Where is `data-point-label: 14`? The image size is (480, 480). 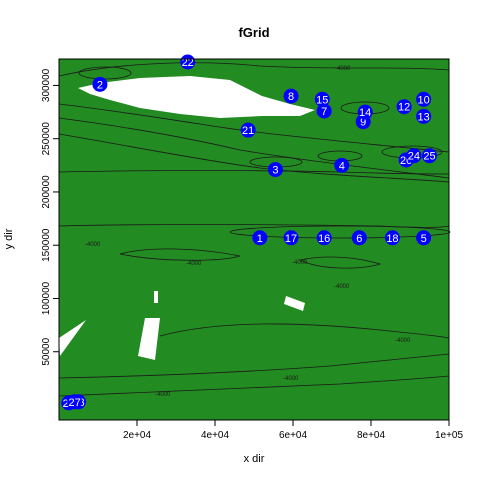
data-point-label: 14 is located at coordinates (365, 113).